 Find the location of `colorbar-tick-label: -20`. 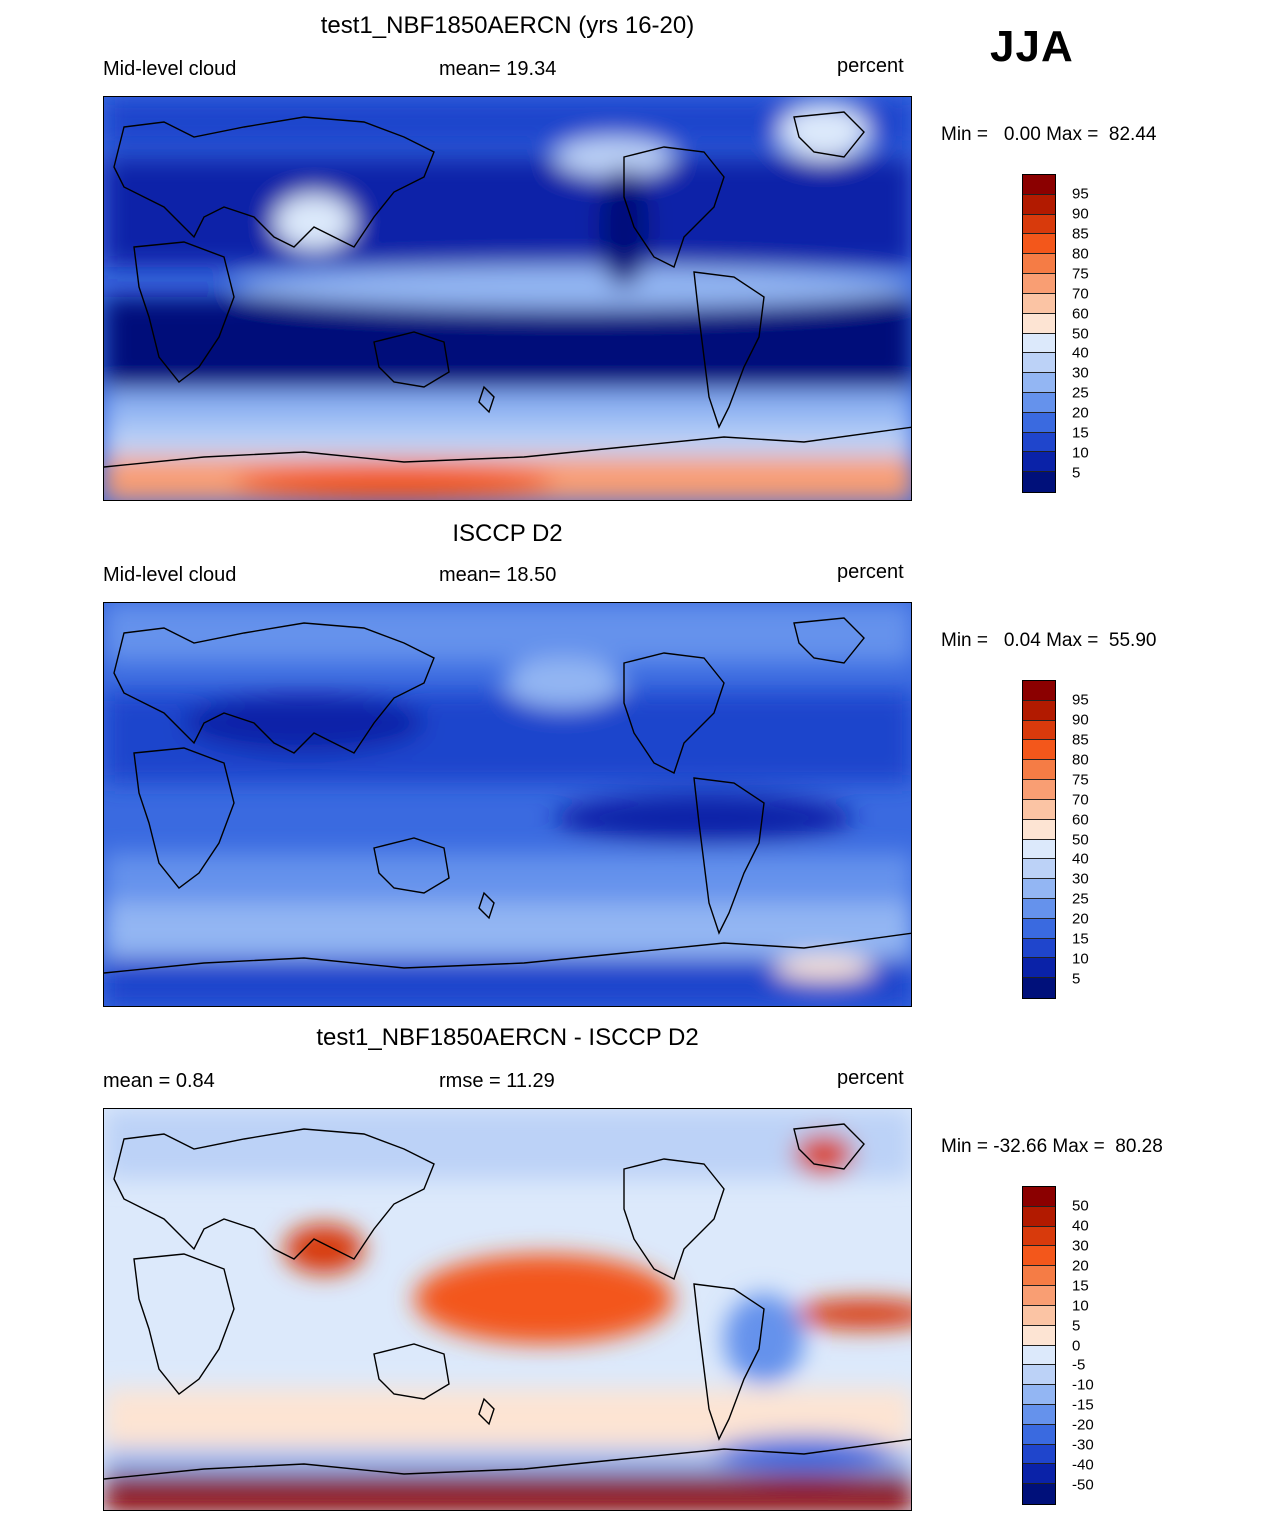

colorbar-tick-label: -20 is located at coordinates (1083, 1425).